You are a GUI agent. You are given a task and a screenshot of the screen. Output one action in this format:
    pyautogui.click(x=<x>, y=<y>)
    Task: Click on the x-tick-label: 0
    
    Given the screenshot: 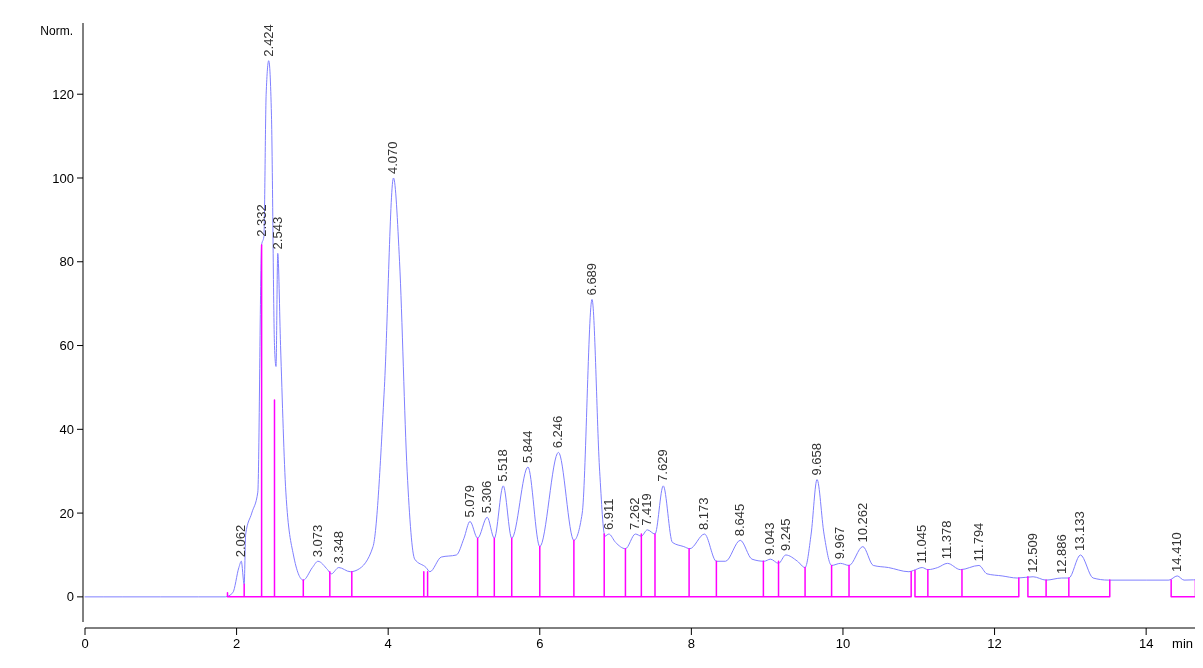 What is the action you would take?
    pyautogui.click(x=85, y=643)
    